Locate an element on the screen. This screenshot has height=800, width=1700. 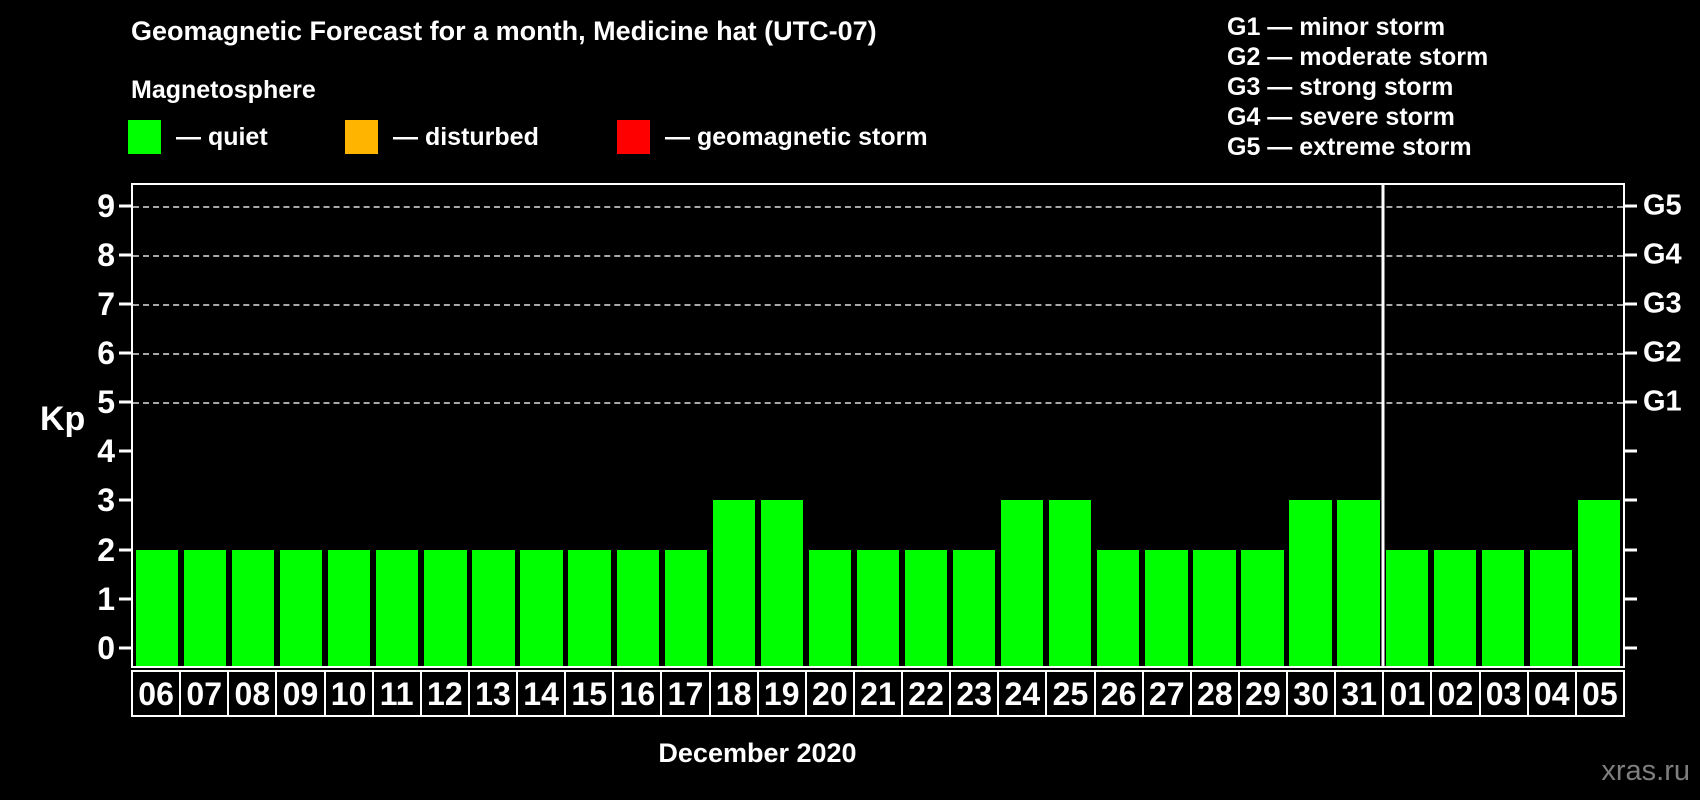
day-label-29: 29 is located at coordinates (1262, 693).